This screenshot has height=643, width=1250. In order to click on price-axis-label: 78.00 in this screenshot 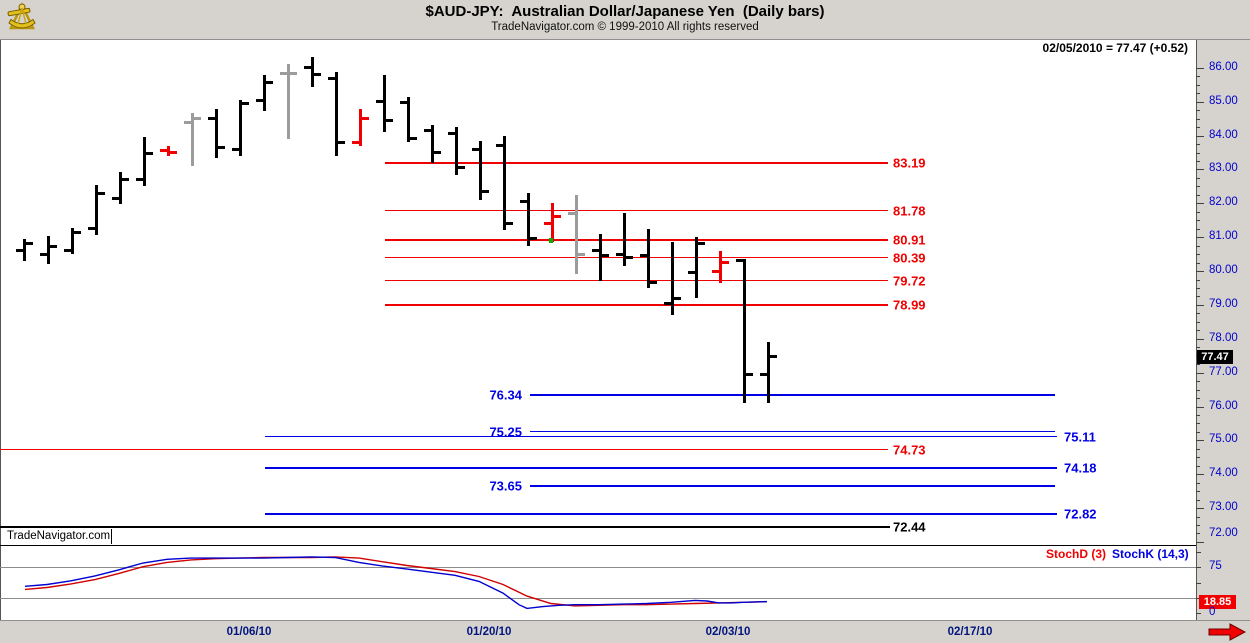, I will do `click(1223, 337)`.